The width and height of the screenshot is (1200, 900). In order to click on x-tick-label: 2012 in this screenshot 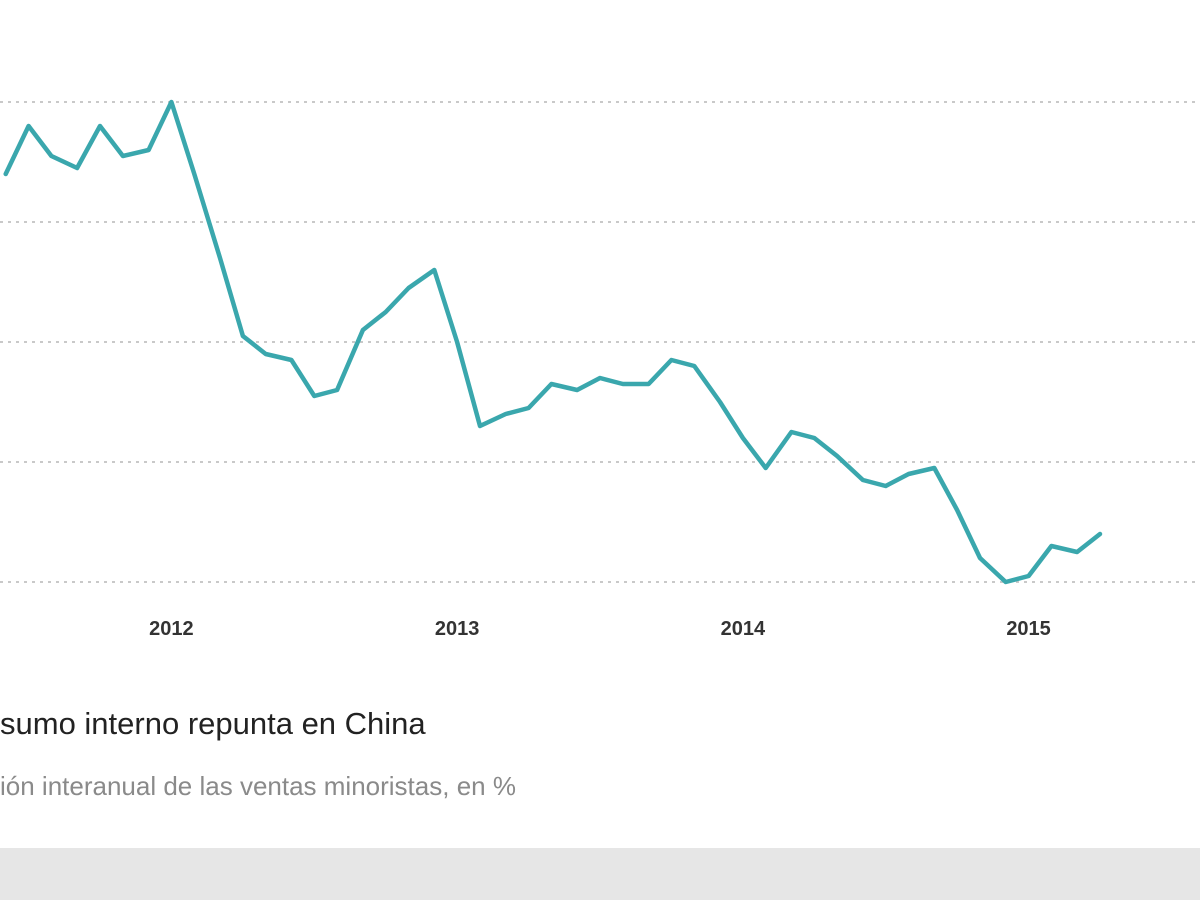, I will do `click(171, 629)`.